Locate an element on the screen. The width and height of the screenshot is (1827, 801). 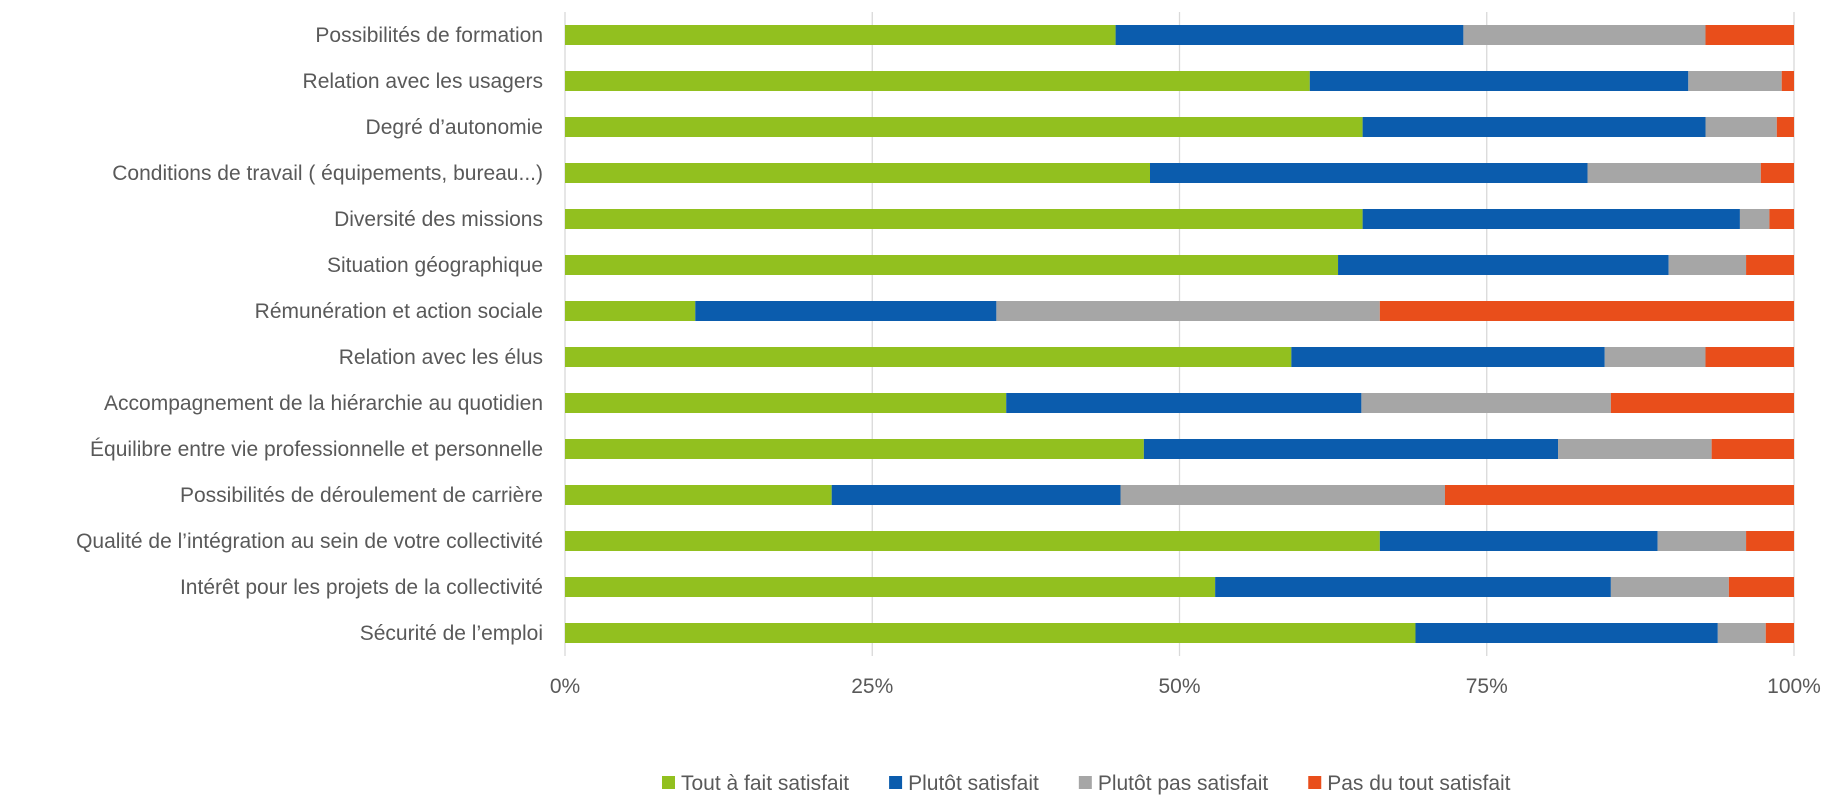
bar-segment-row11-series3 is located at coordinates (1770, 541).